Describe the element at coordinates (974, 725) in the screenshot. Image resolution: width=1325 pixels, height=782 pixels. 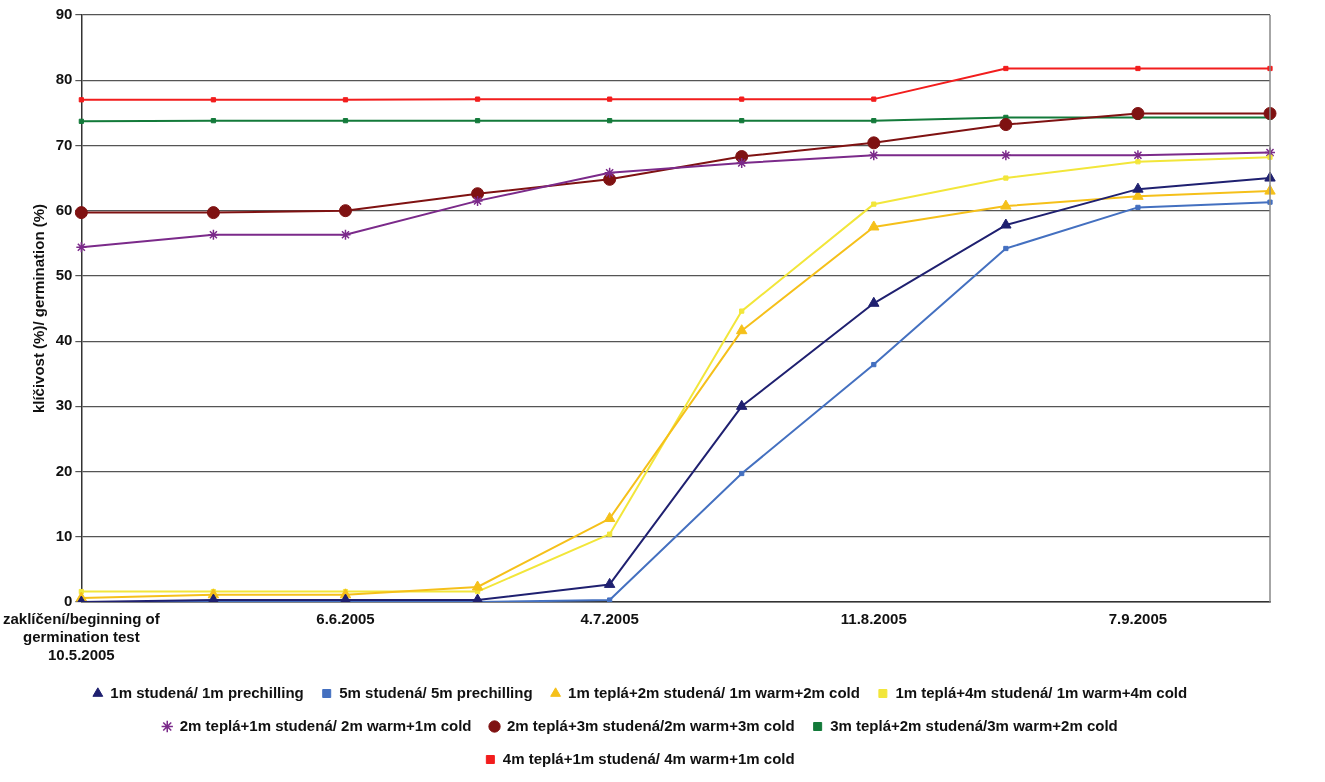
I see `legend-label: 3m teplá+2m studená/3m warm+2m cold` at that location.